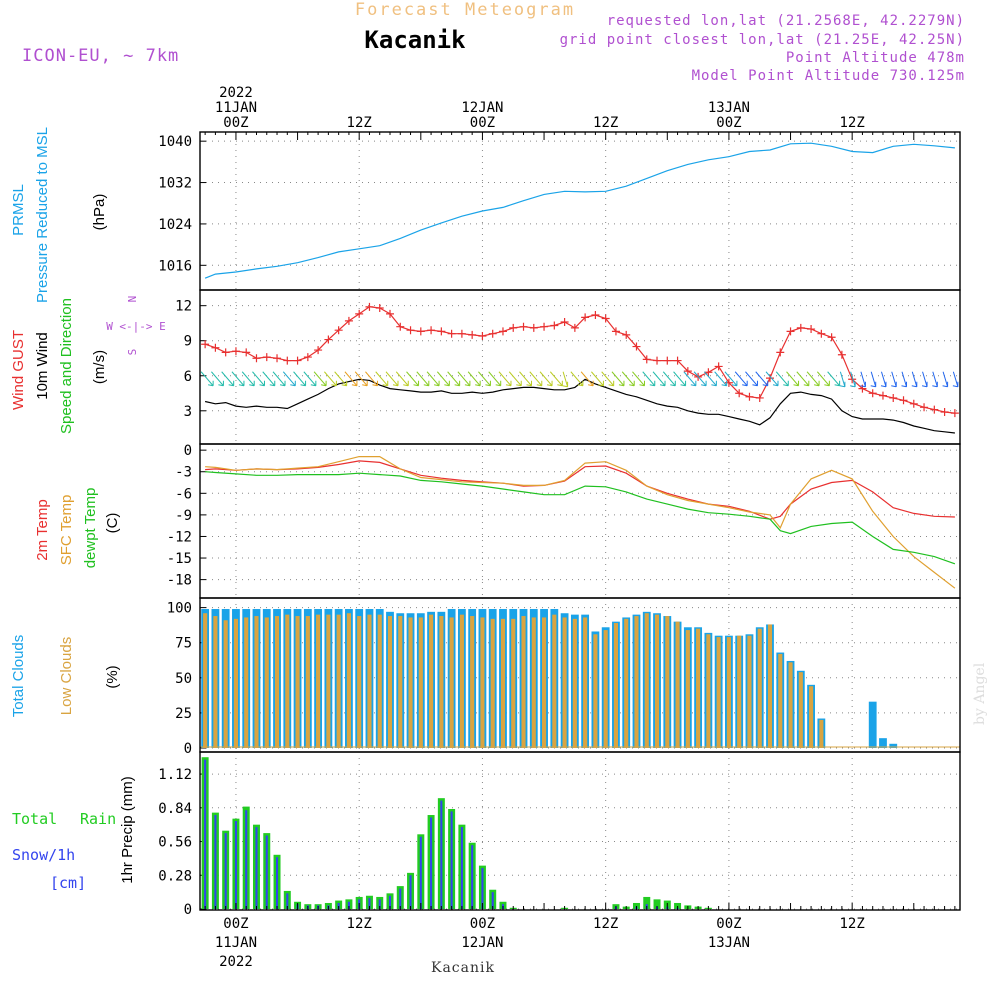 This screenshot has height=1000, width=1000. What do you see at coordinates (729, 943) in the screenshot?
I see `bottom-time-label: 13JAN` at bounding box center [729, 943].